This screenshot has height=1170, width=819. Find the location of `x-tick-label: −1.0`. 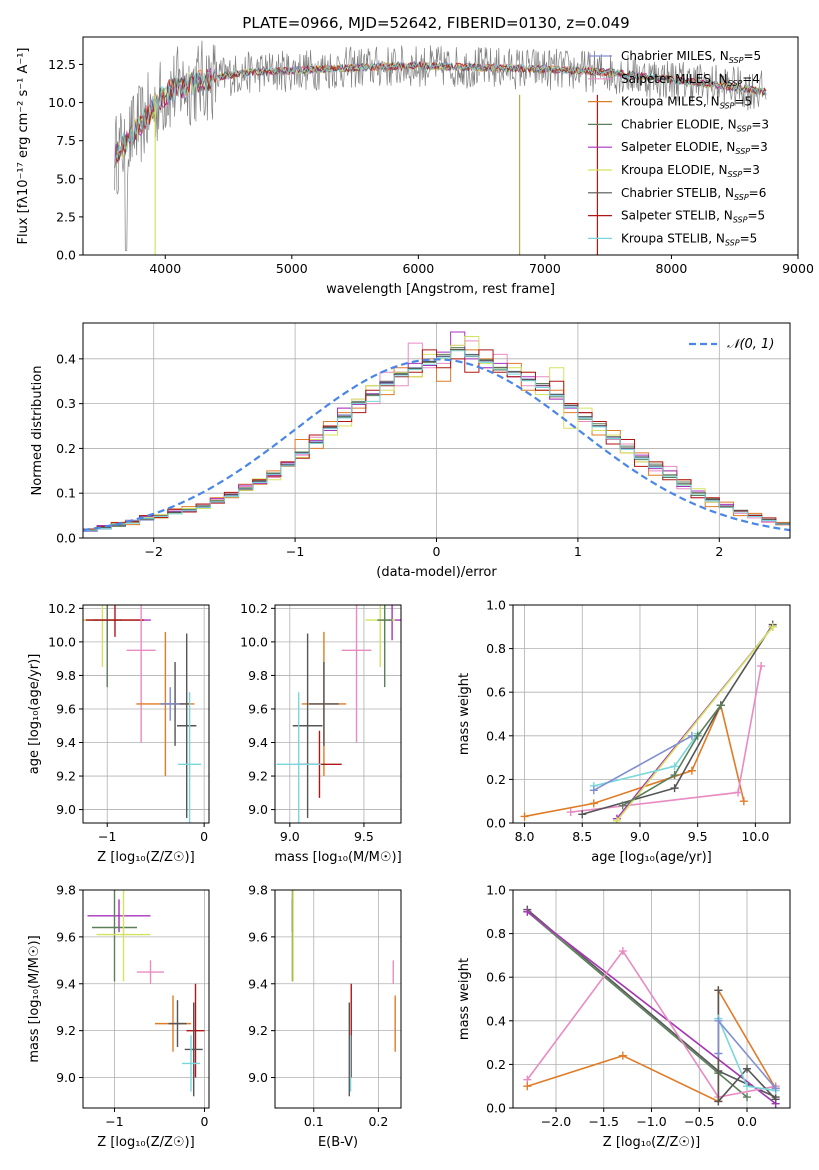

x-tick-label: −1.0 is located at coordinates (651, 1121).